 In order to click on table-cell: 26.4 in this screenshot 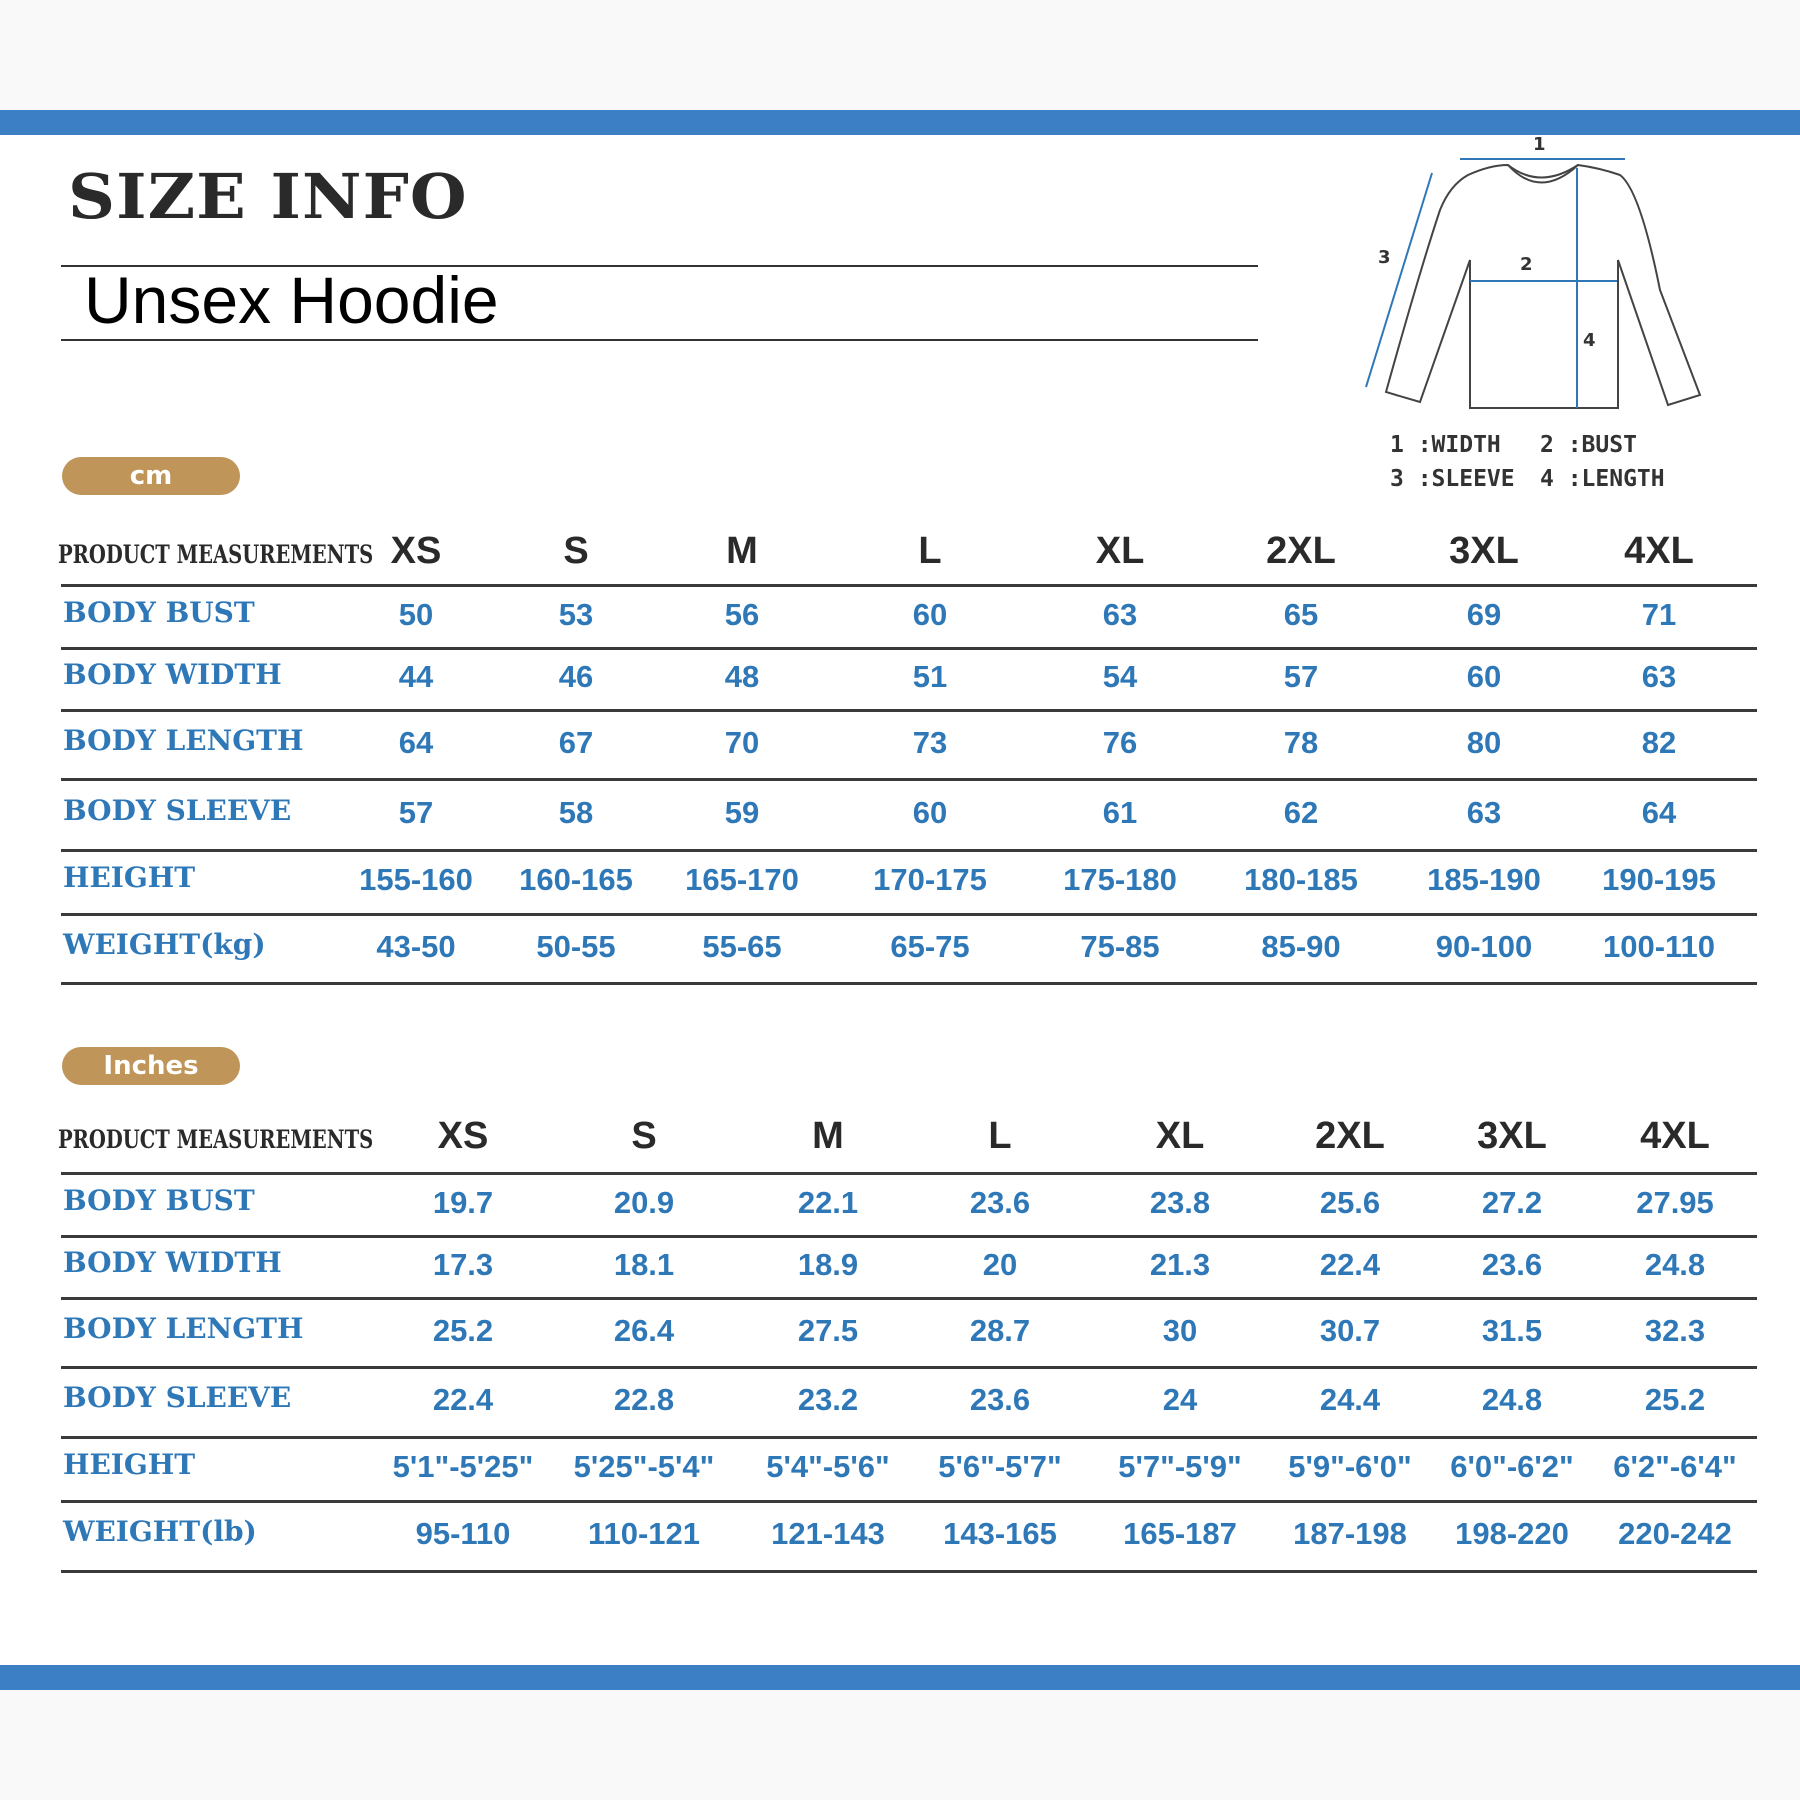, I will do `click(644, 1330)`.